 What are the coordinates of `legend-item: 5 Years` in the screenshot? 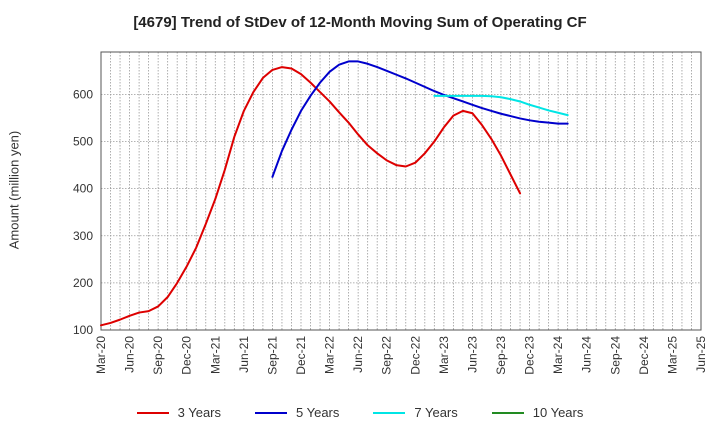 It's located at (297, 412).